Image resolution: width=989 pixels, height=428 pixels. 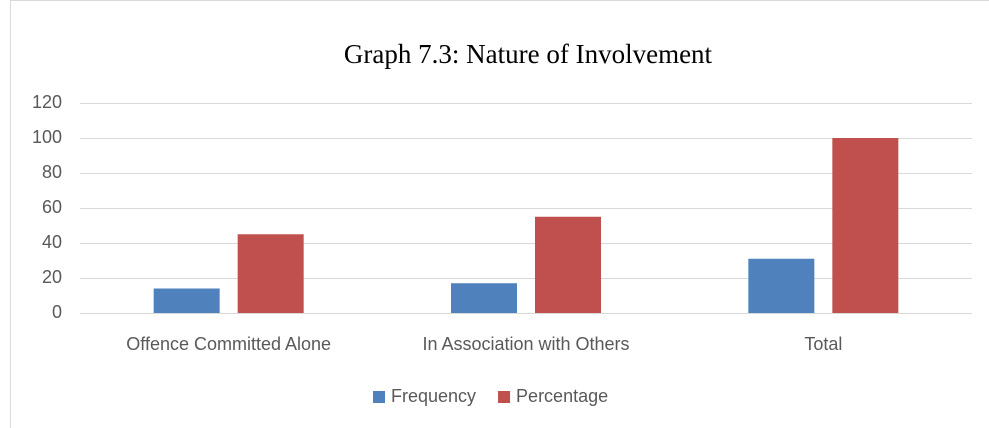 I want to click on y-tick-label: 60, so click(x=52, y=207).